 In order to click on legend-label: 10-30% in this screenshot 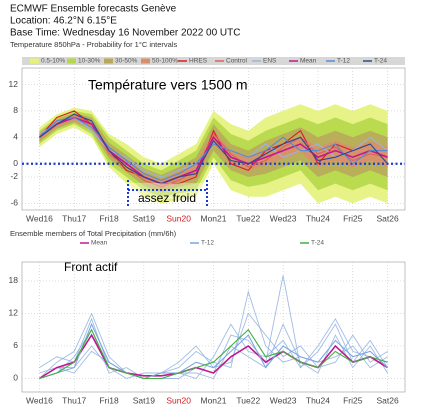, I will do `click(89, 61)`.